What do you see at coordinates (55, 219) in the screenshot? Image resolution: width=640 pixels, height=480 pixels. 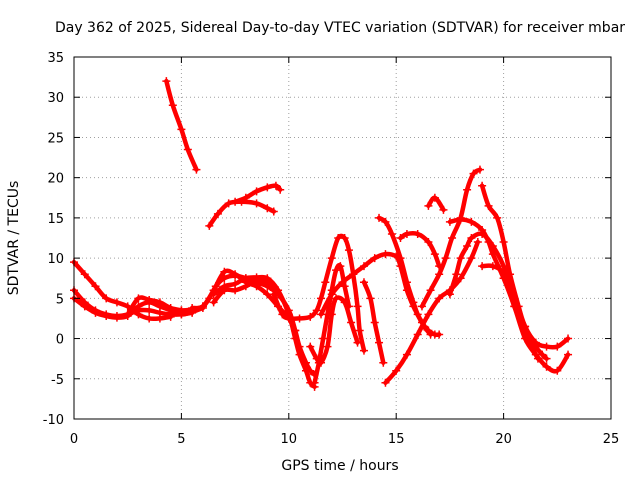 I see `y-tick-label: 15` at bounding box center [55, 219].